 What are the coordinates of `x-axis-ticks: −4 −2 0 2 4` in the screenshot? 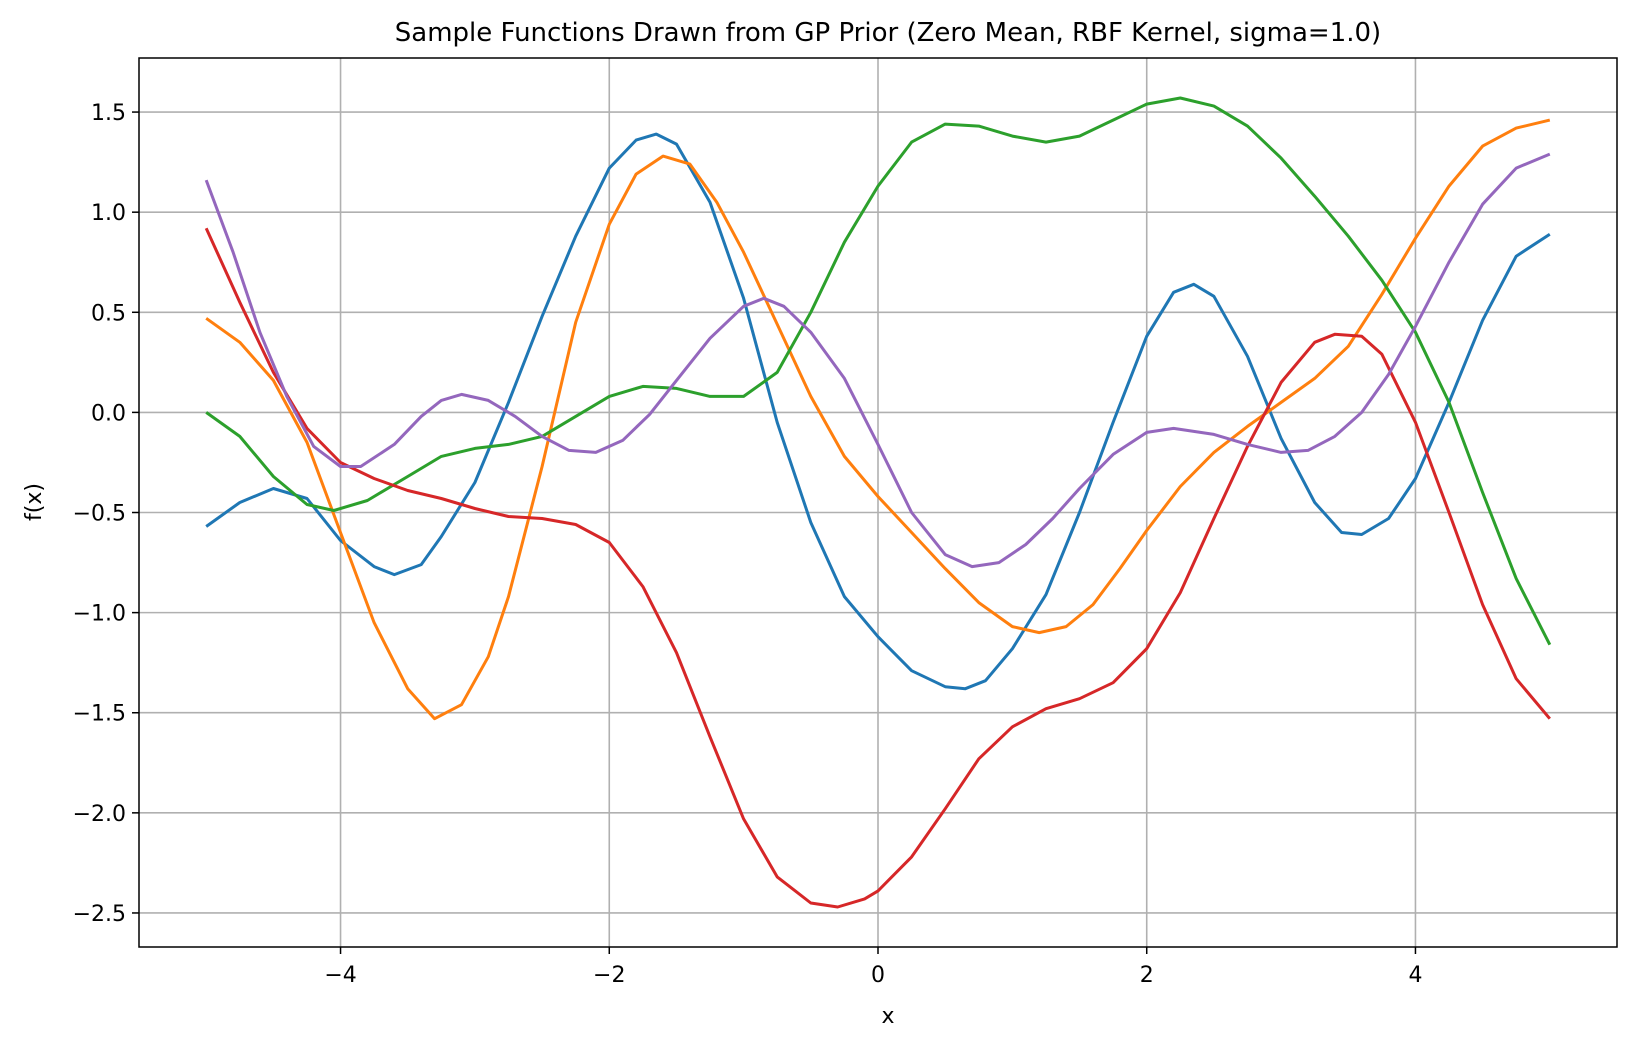 It's located at (873, 967).